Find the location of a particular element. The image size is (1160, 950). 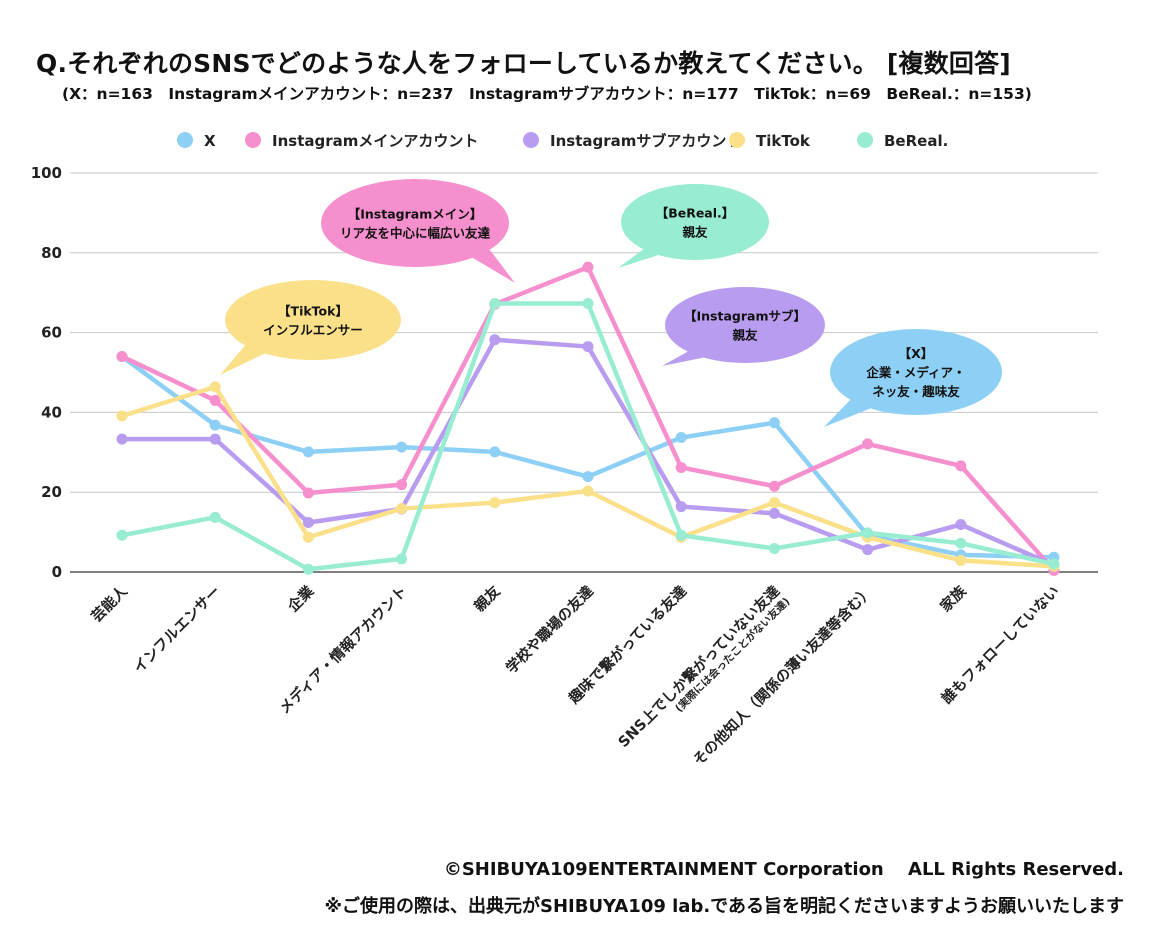

annotation-bubble: 【Instagramメイン】リア友を中心に幅広い友達 is located at coordinates (418, 231).